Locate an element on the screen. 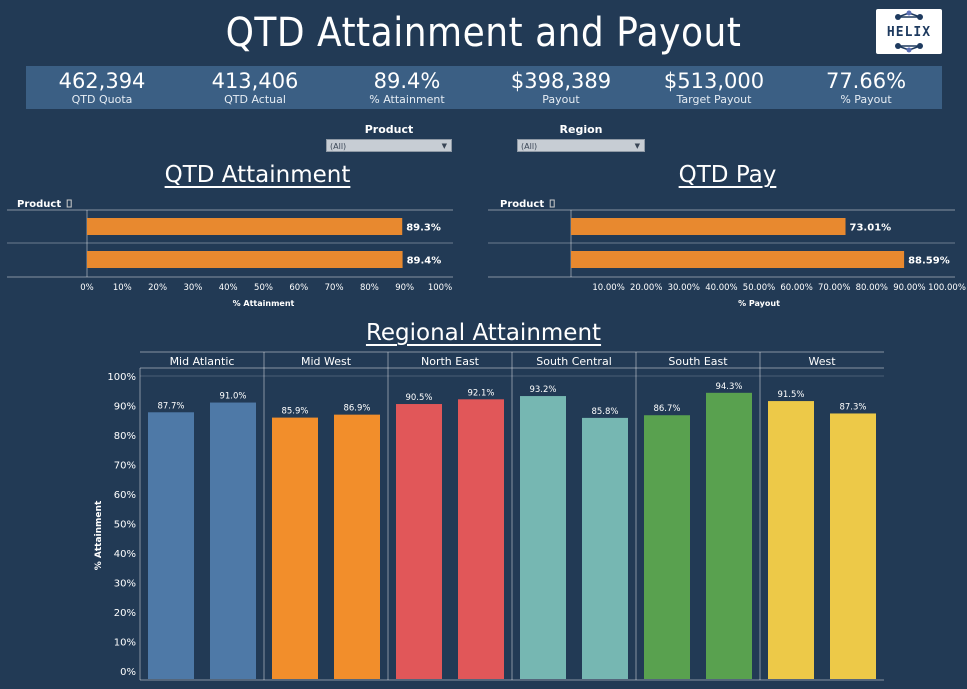 The height and width of the screenshot is (689, 967). x-tick-label: 90.00% is located at coordinates (909, 288).